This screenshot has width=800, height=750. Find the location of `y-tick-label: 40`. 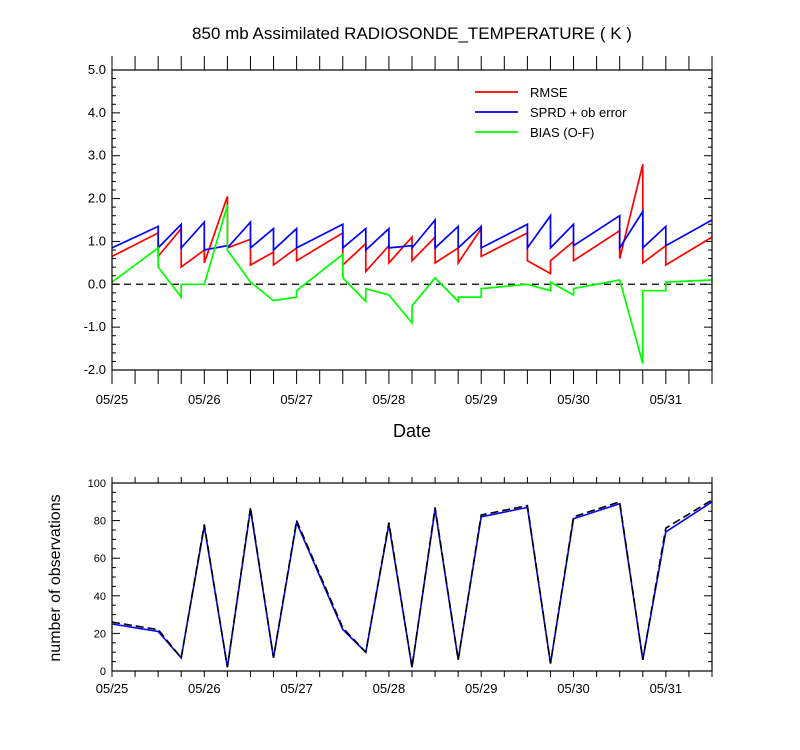

y-tick-label: 40 is located at coordinates (100, 597).